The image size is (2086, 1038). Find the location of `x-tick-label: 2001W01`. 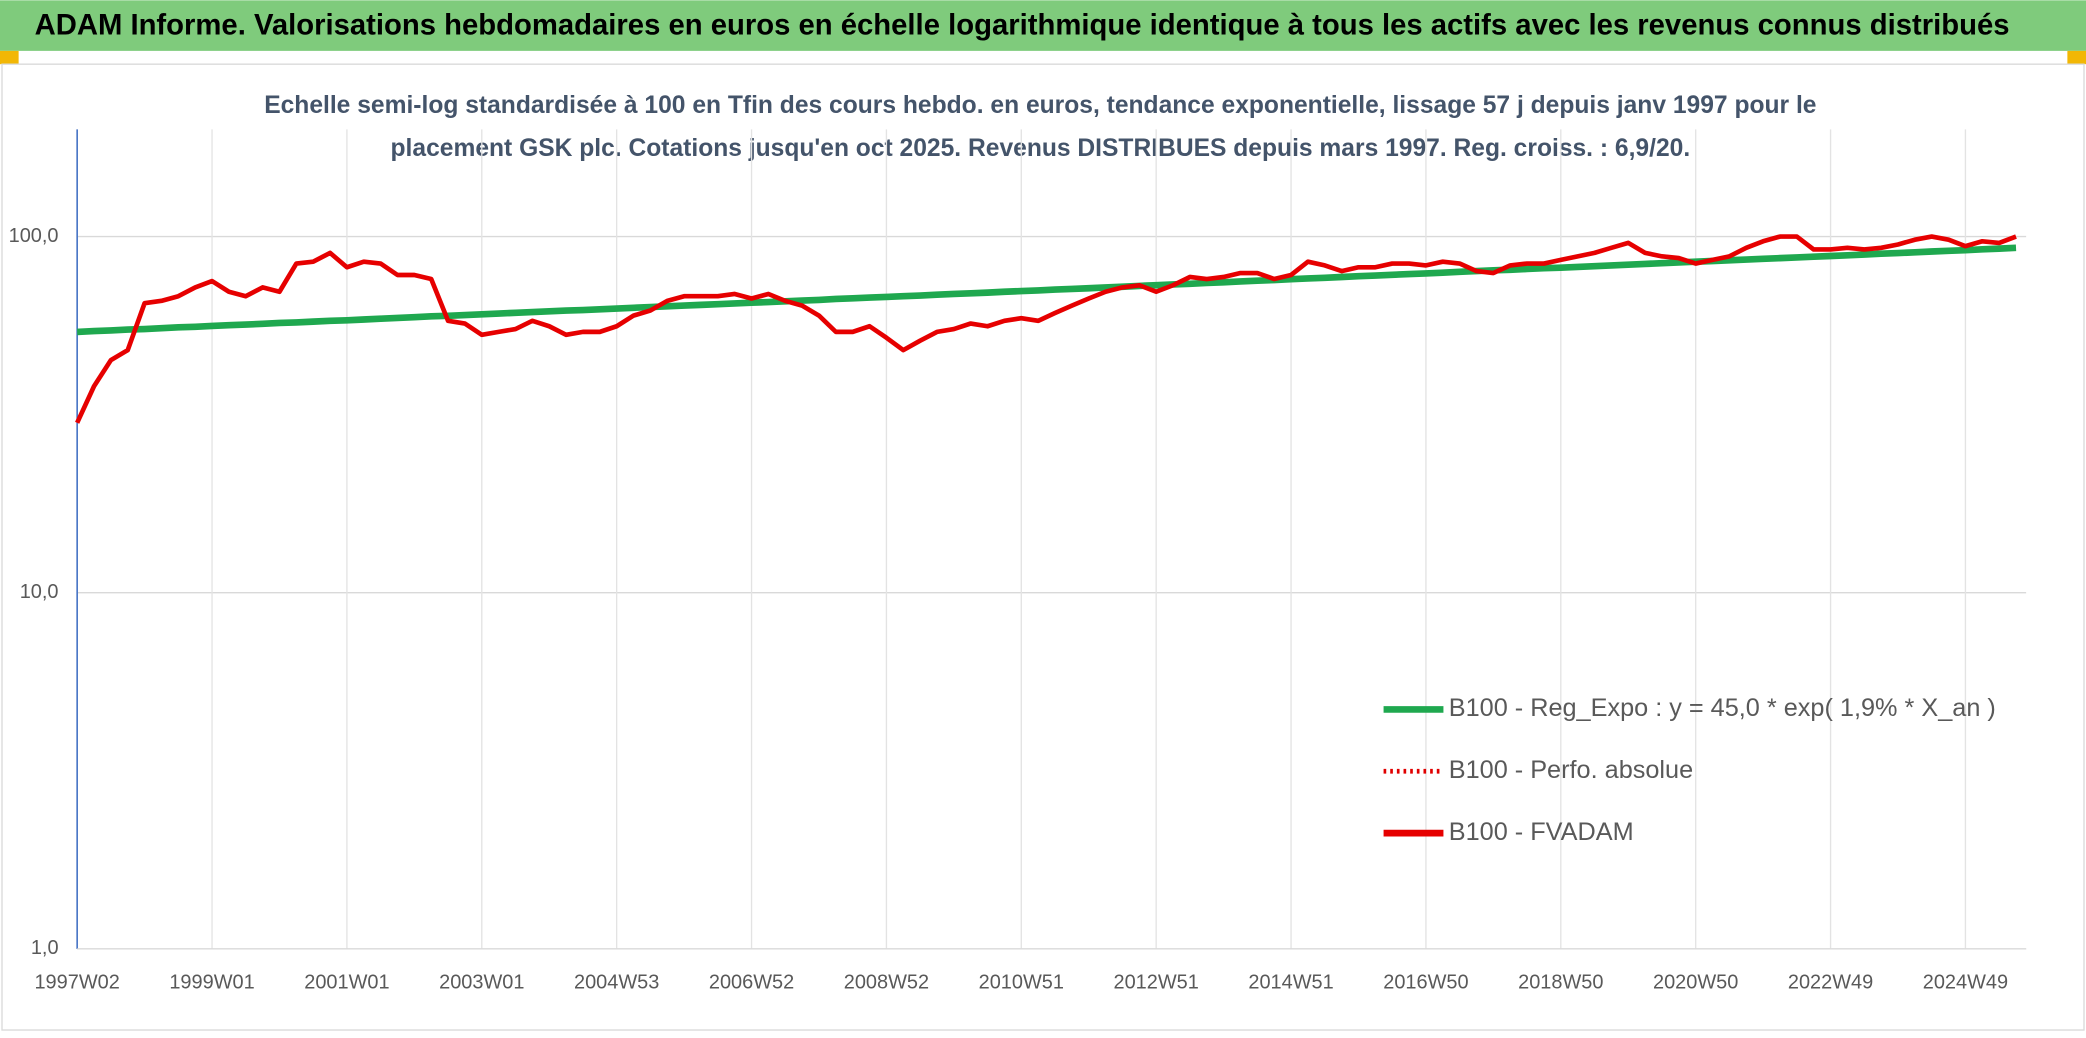

x-tick-label: 2001W01 is located at coordinates (346, 983).